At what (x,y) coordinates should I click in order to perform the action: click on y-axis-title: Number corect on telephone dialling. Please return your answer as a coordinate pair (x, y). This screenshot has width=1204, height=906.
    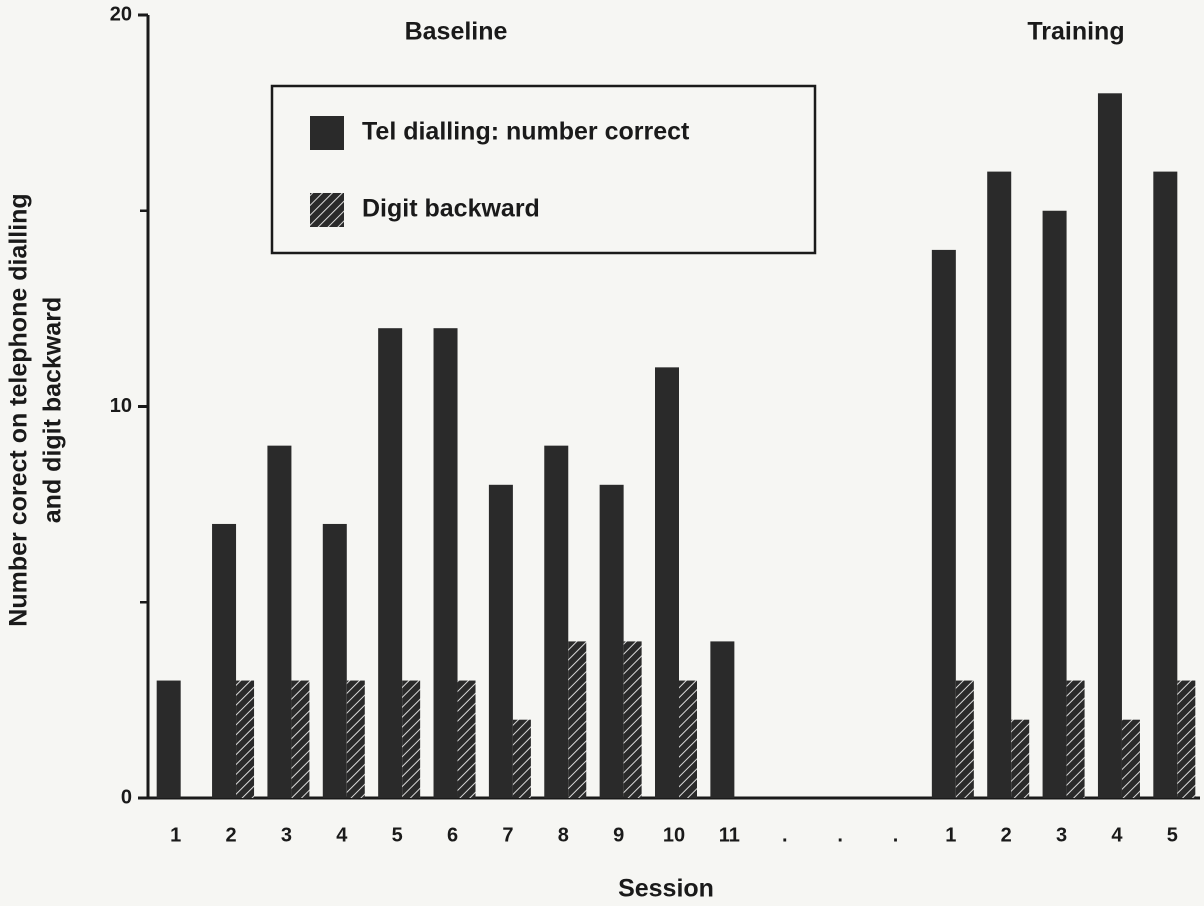
    Looking at the image, I should click on (19, 409).